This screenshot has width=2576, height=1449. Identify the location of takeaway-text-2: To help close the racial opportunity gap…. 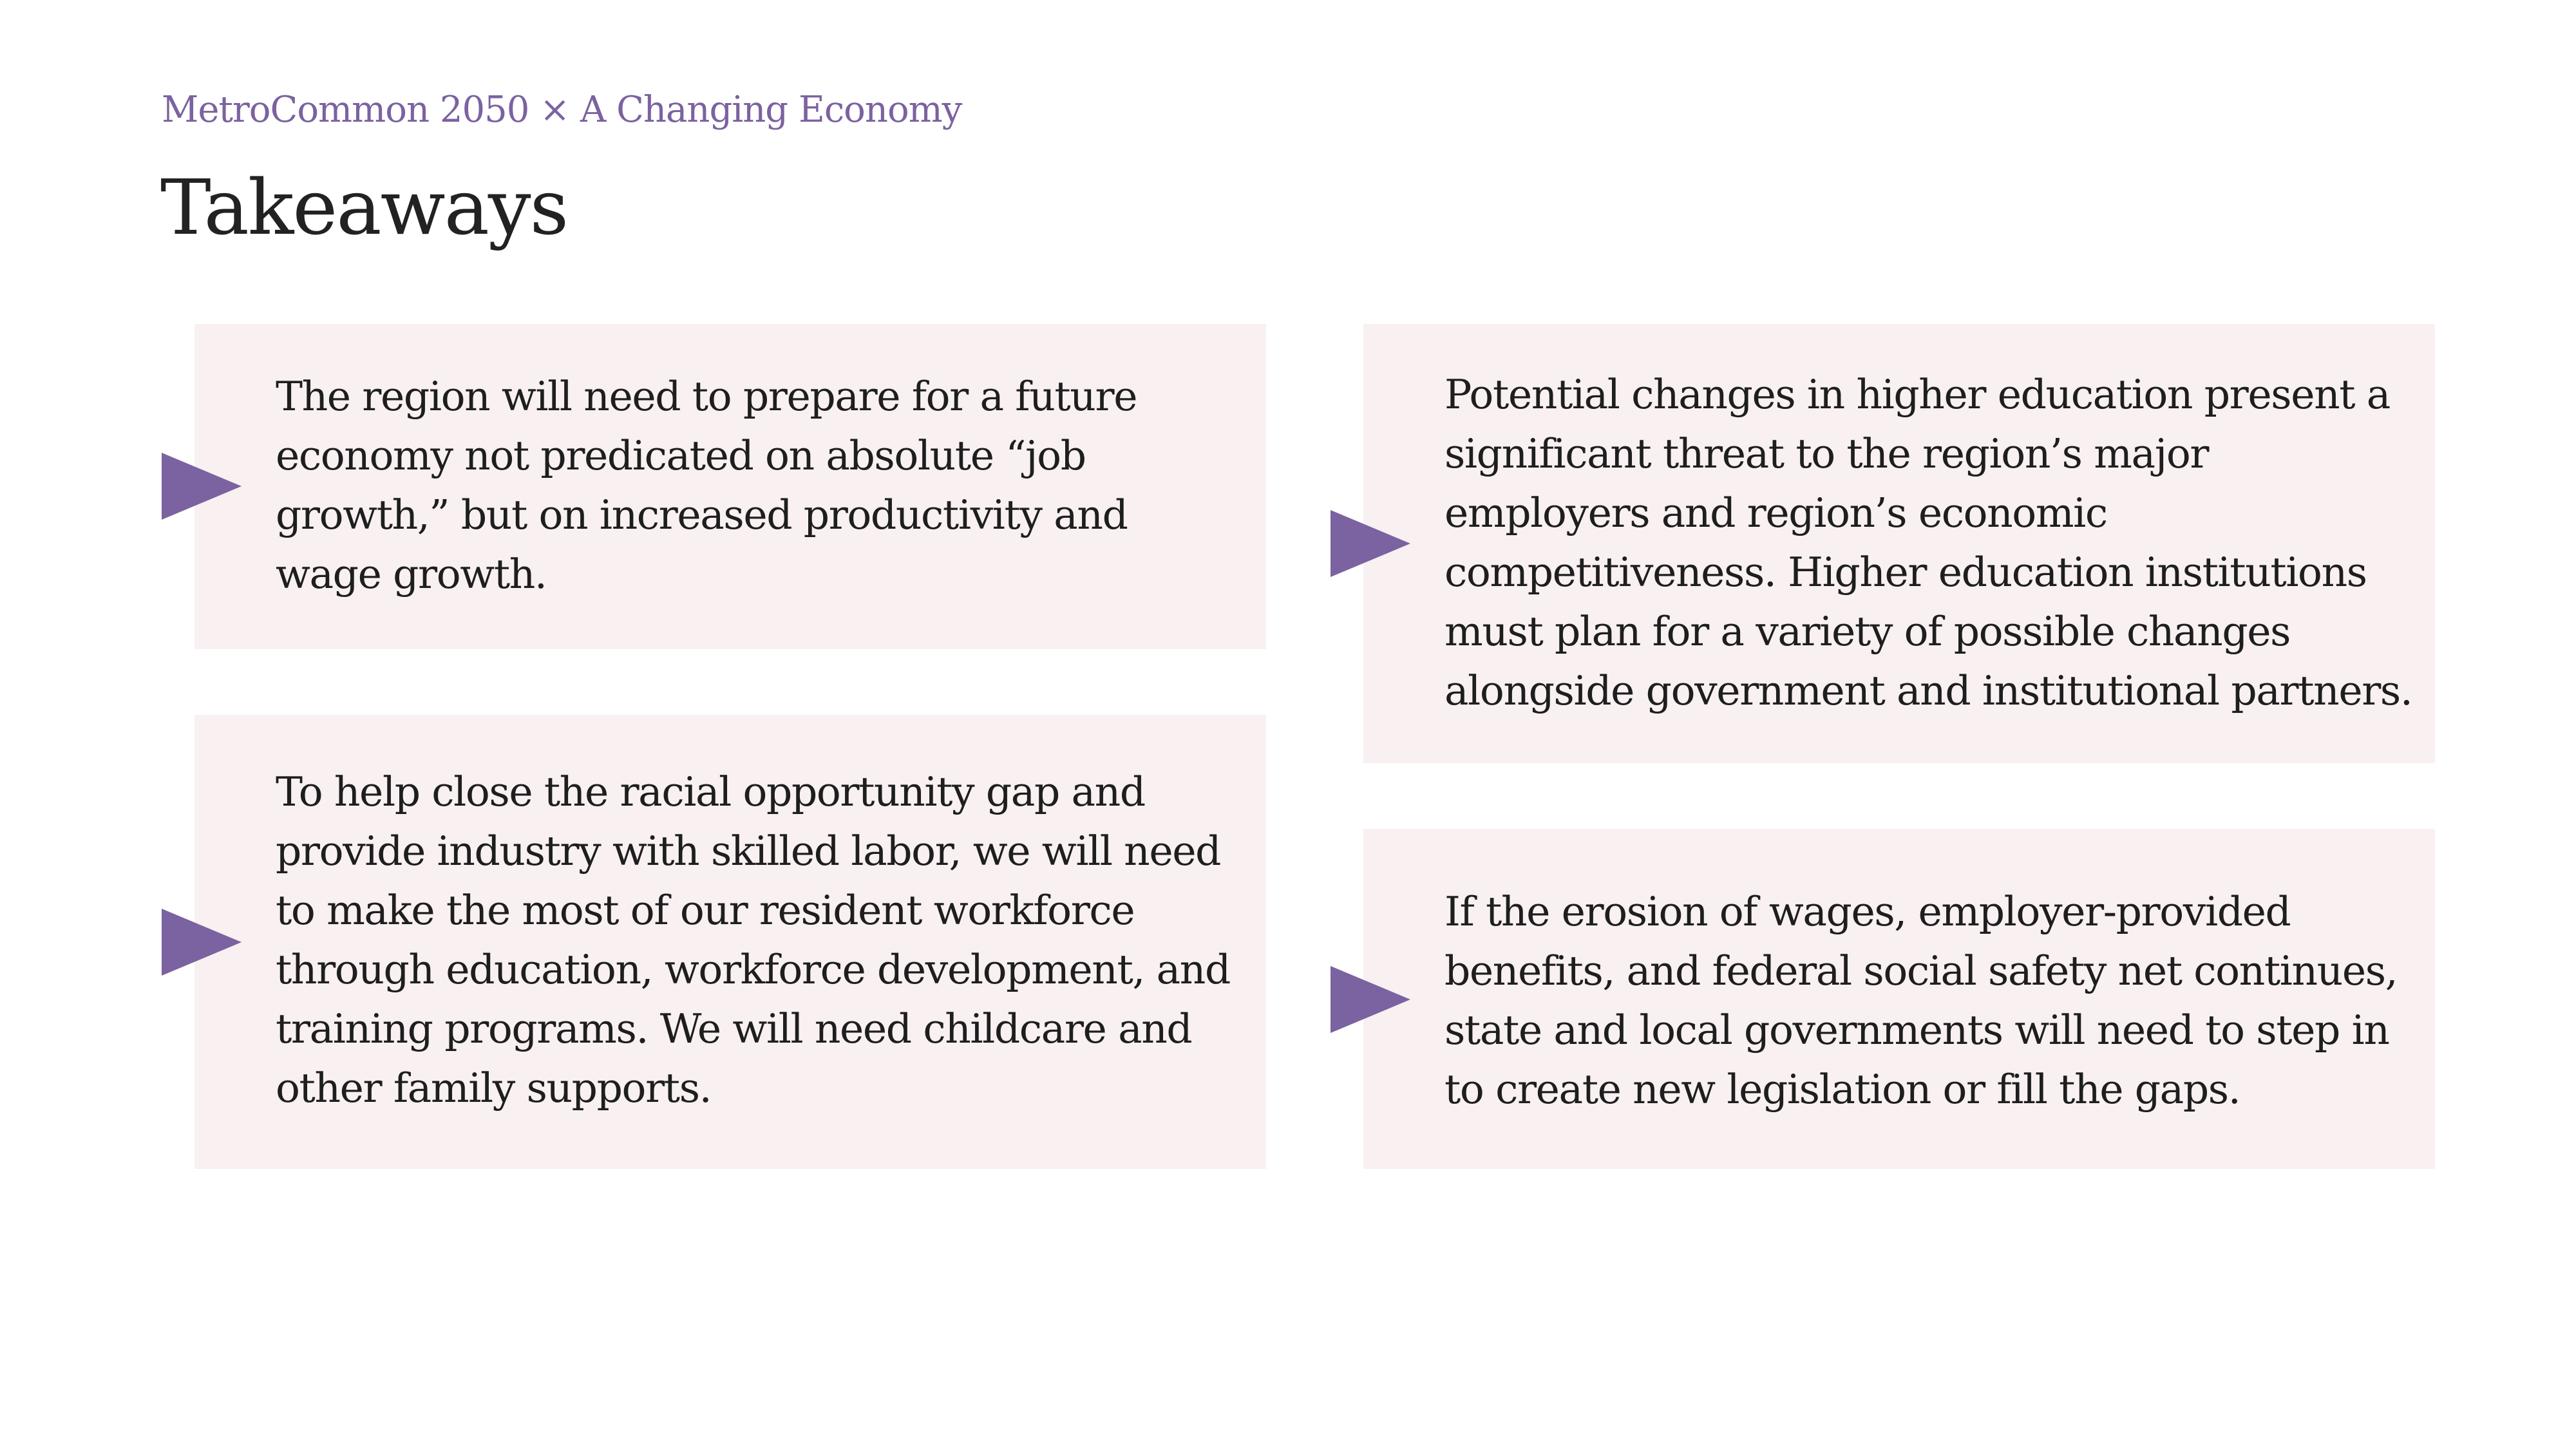
(753, 940).